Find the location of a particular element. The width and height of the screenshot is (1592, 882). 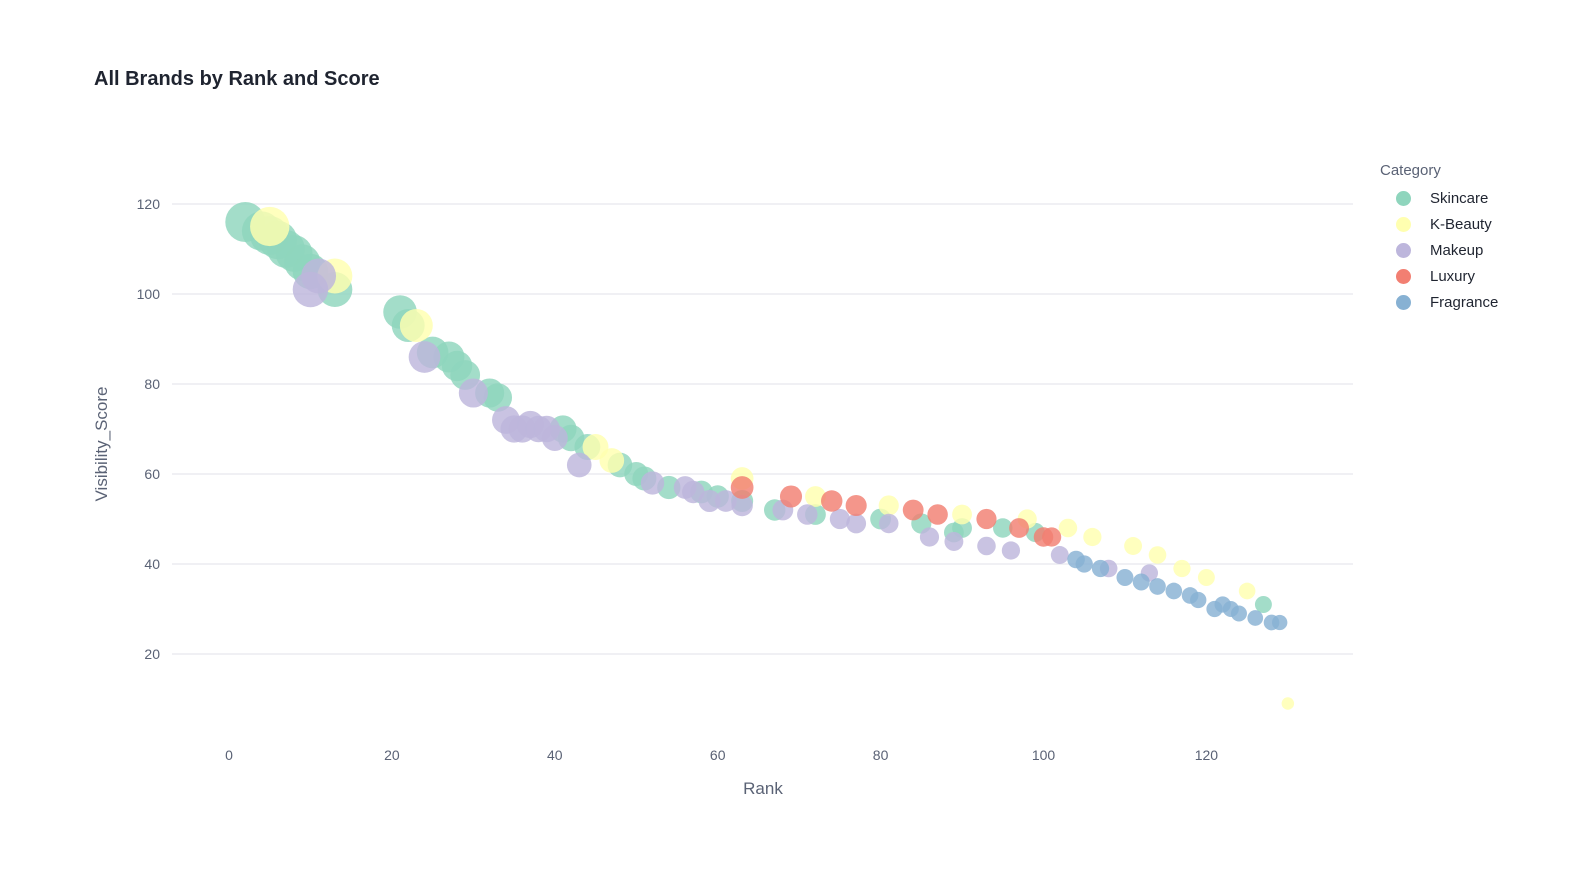

legend-label: Makeup is located at coordinates (1457, 250).